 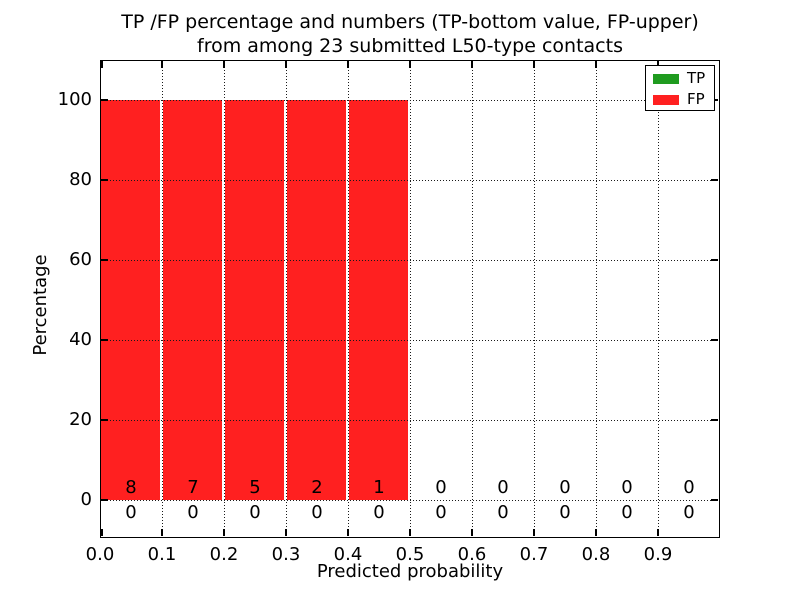 What do you see at coordinates (131, 487) in the screenshot?
I see `fp-count-label: 8` at bounding box center [131, 487].